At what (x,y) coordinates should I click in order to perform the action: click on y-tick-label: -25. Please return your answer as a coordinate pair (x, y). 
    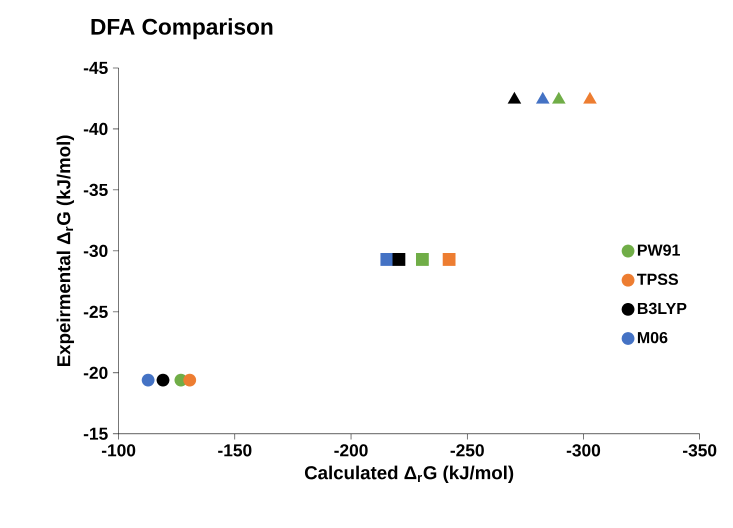
    Looking at the image, I should click on (96, 312).